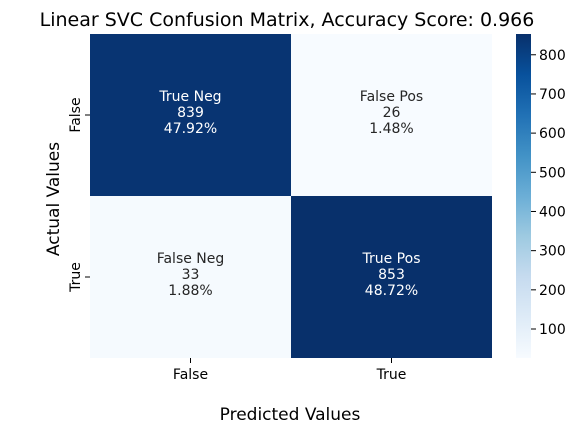 The height and width of the screenshot is (426, 575). I want to click on colorbar, so click(523, 196).